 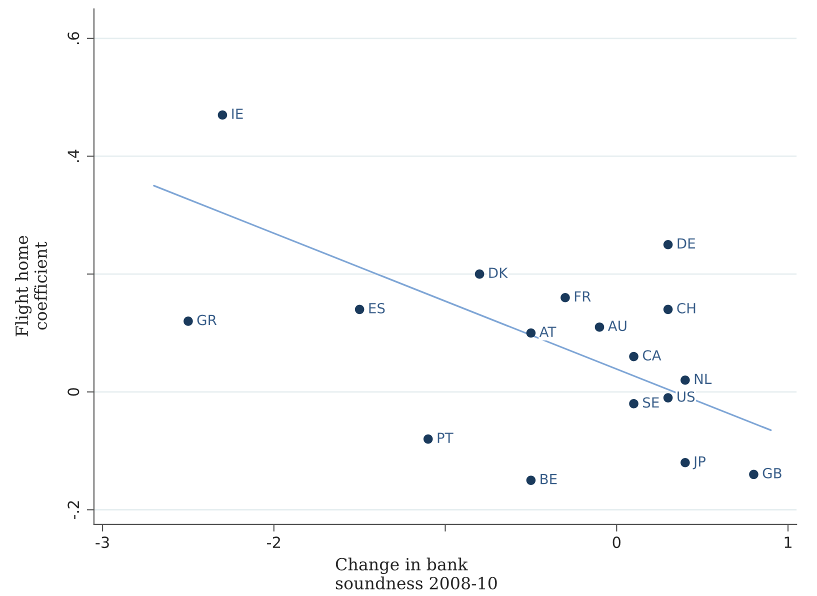 What do you see at coordinates (616, 542) in the screenshot?
I see `x-tick-label: 0` at bounding box center [616, 542].